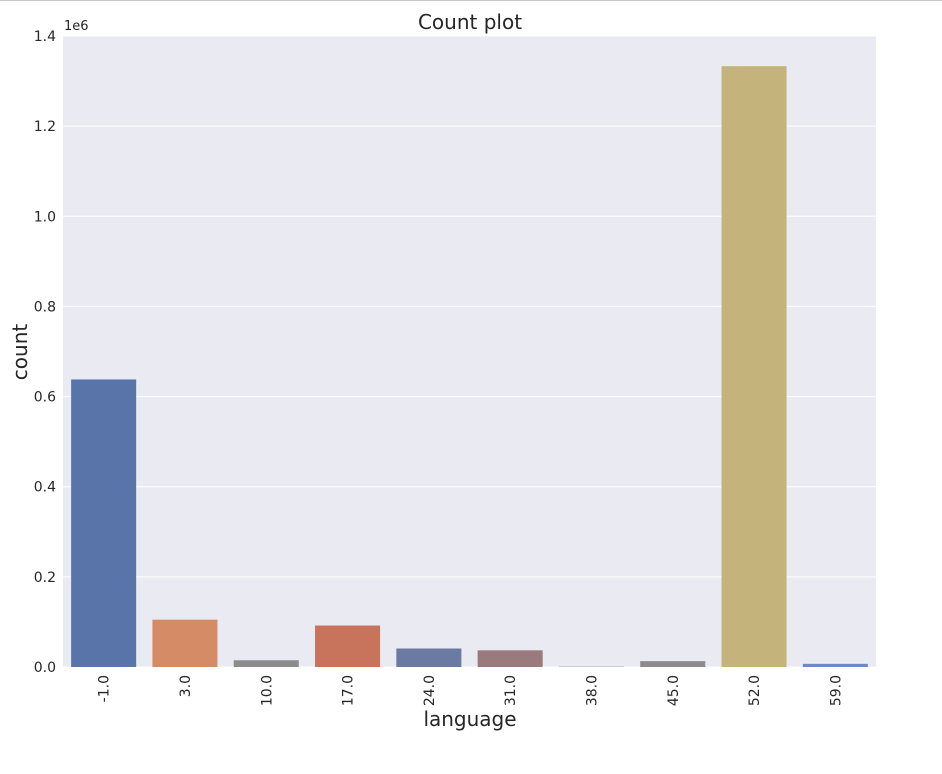 The image size is (942, 774). Describe the element at coordinates (835, 665) in the screenshot. I see `bar-59.0` at that location.